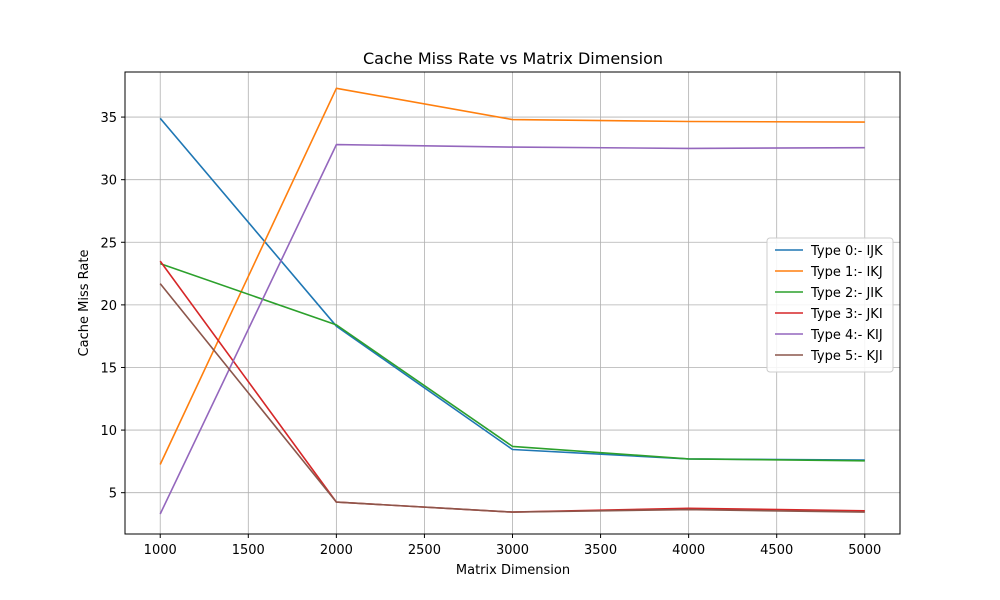 The width and height of the screenshot is (1000, 600). I want to click on x-axis-ticks: 1000 1500 2000 2500 3000 3500 4000 4500 5000, so click(512, 546).